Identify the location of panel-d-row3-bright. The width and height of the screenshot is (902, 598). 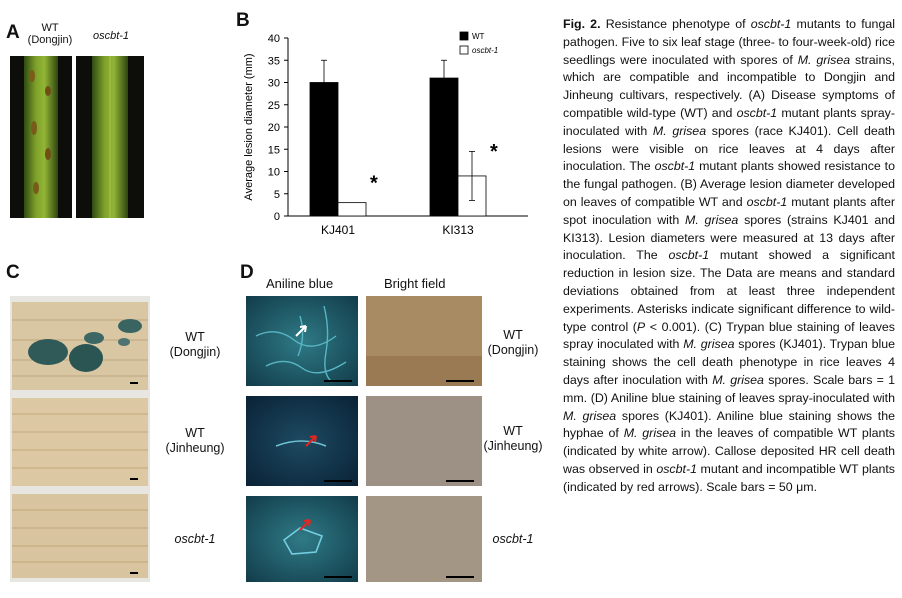
(424, 539).